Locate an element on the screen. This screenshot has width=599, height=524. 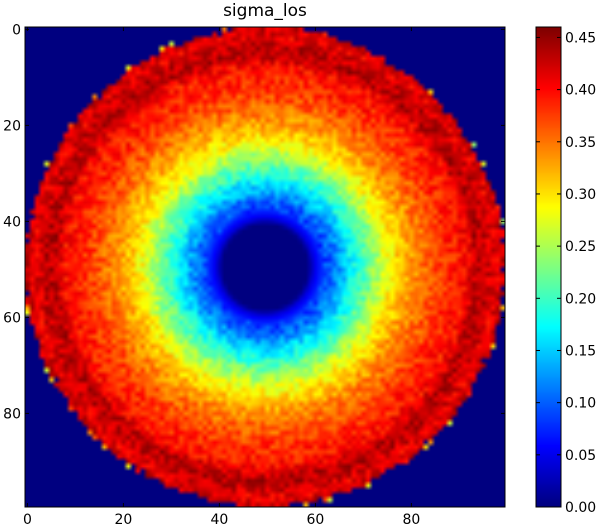
colorbar-gradient is located at coordinates (548, 267).